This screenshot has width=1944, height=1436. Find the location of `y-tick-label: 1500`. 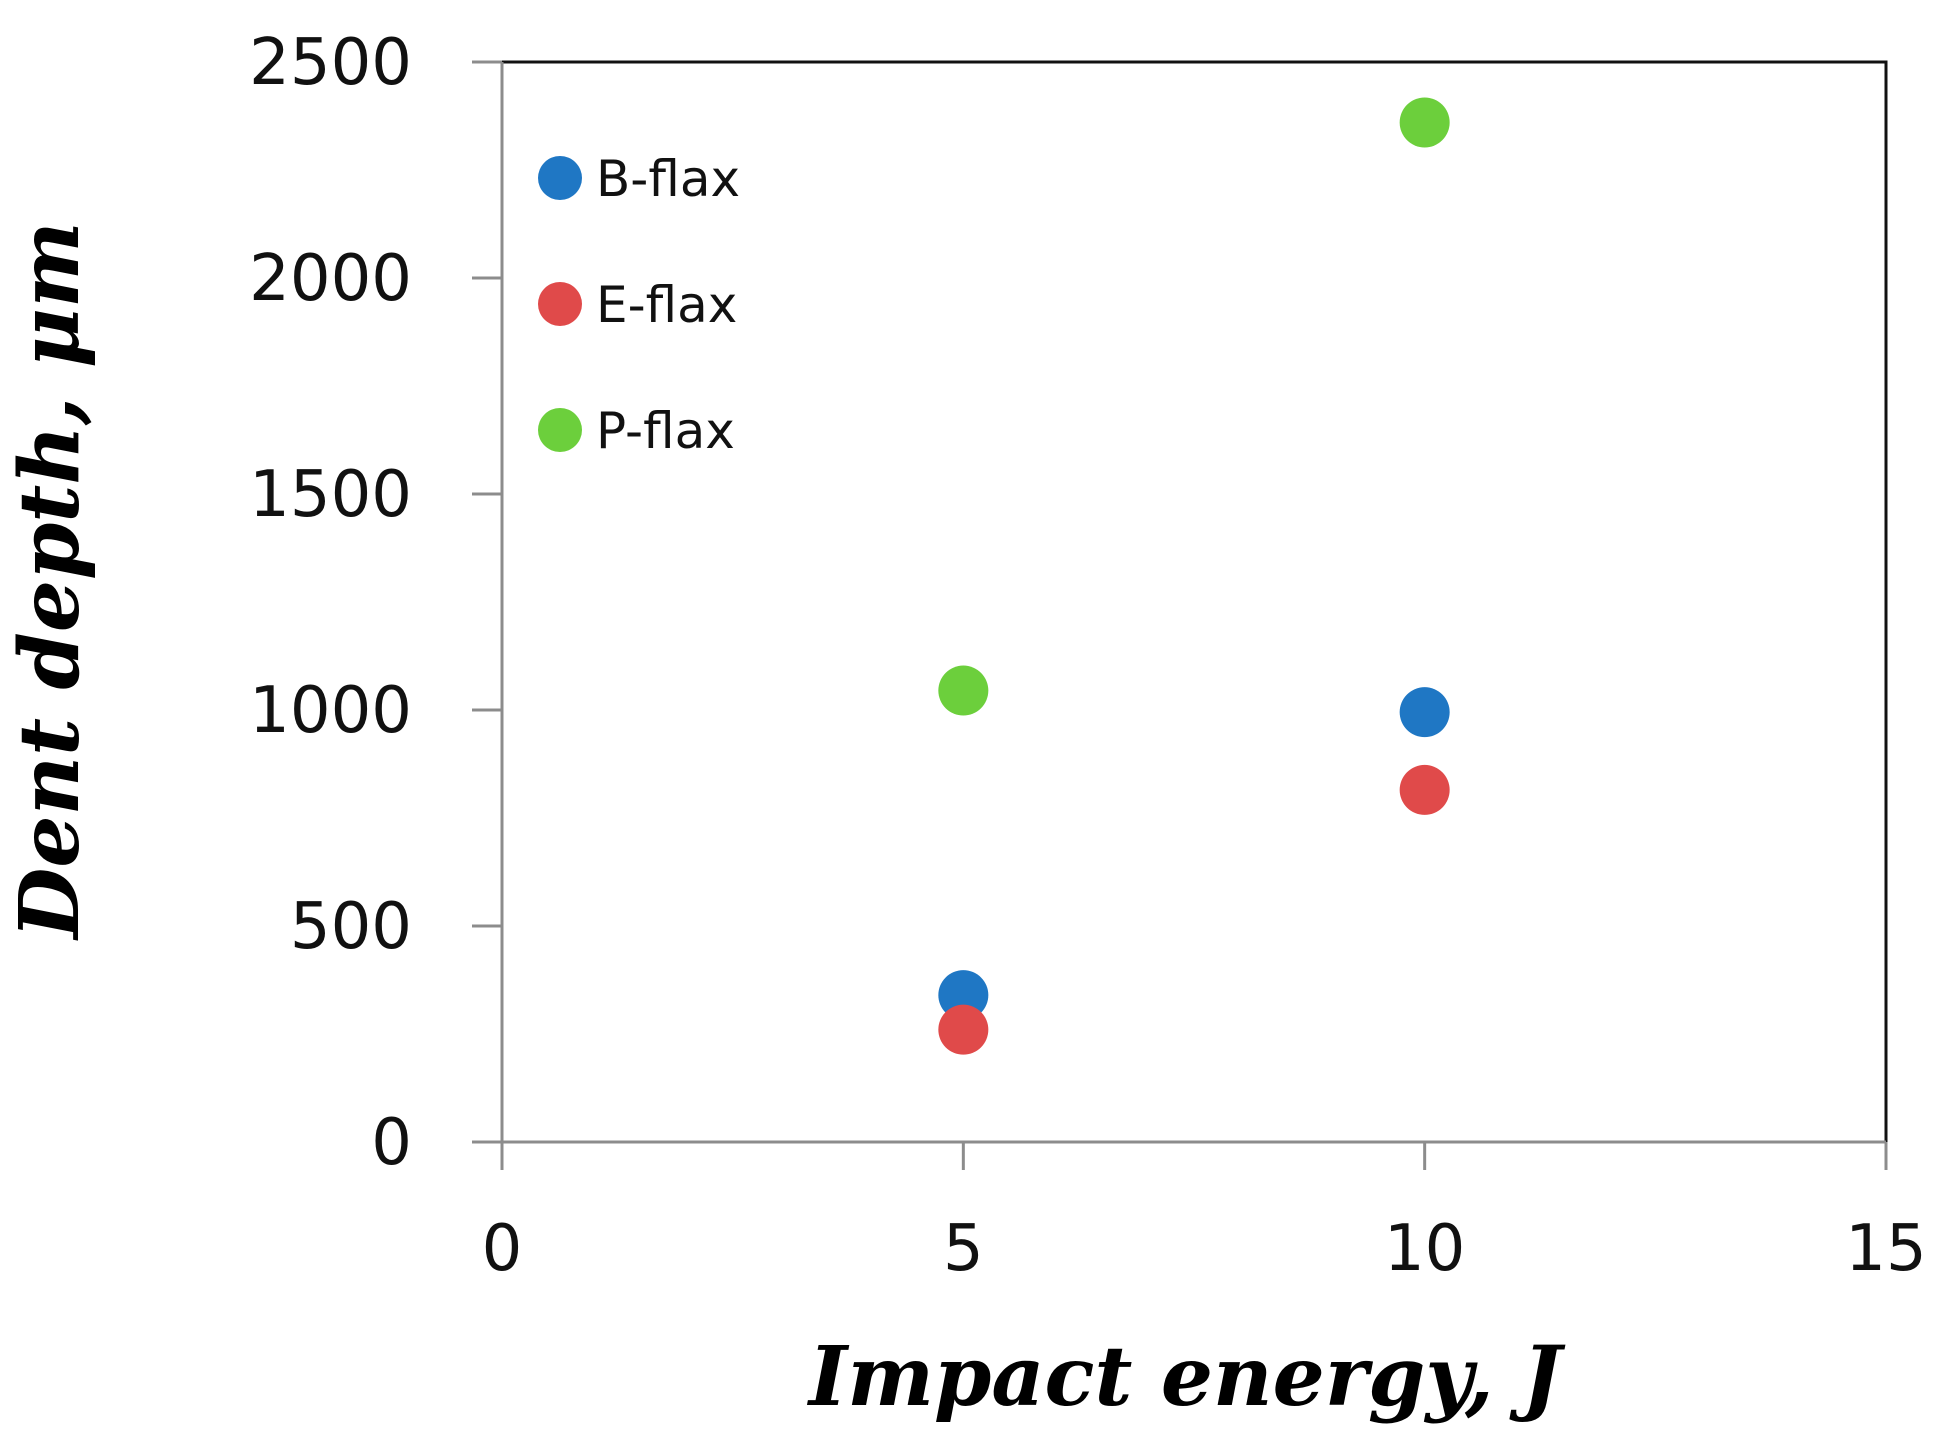

y-tick-label: 1500 is located at coordinates (330, 495).